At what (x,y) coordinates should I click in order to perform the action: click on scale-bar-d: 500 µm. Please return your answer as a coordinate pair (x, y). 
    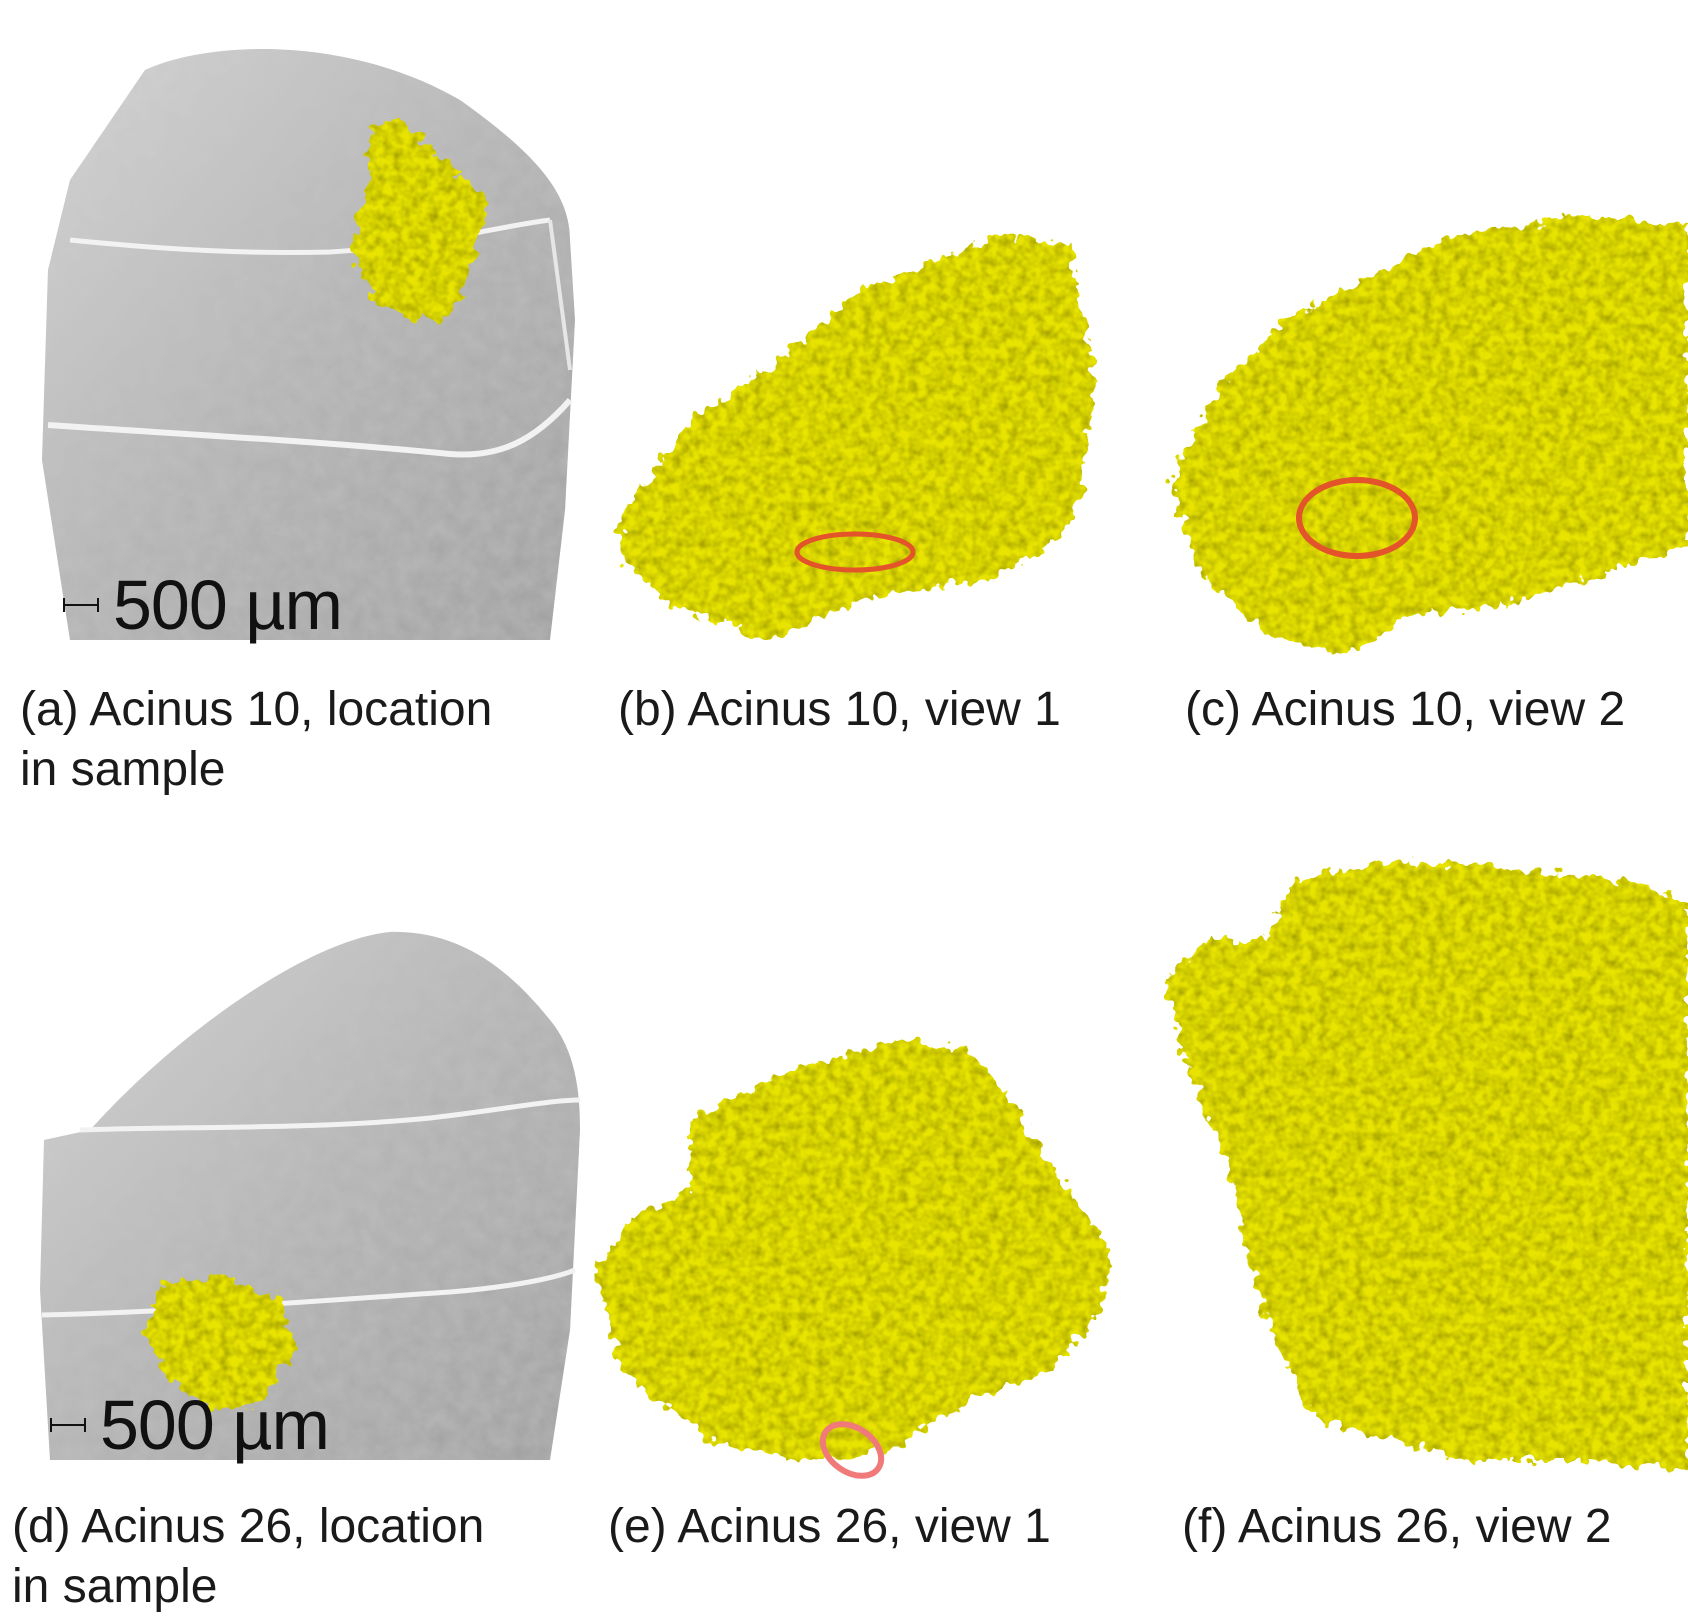
    Looking at the image, I should click on (190, 1425).